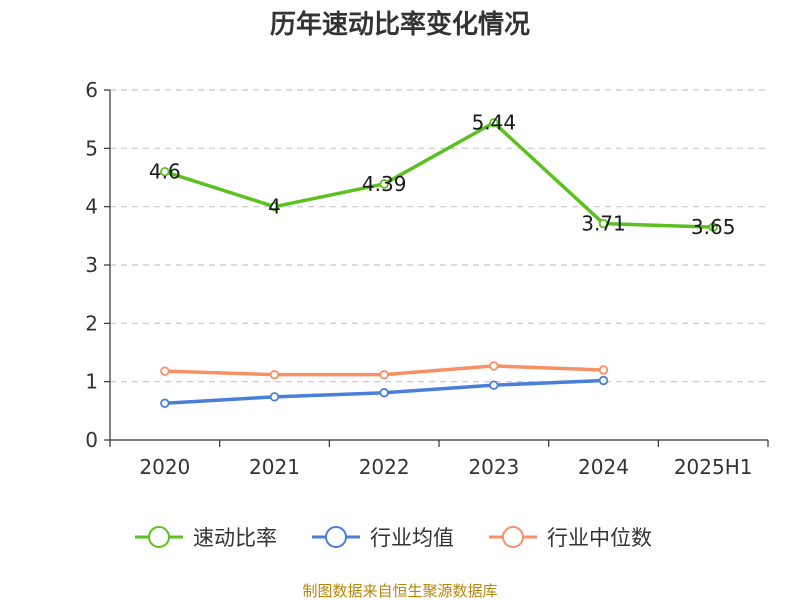 The height and width of the screenshot is (600, 800). What do you see at coordinates (91, 382) in the screenshot?
I see `y-tick-label: 1` at bounding box center [91, 382].